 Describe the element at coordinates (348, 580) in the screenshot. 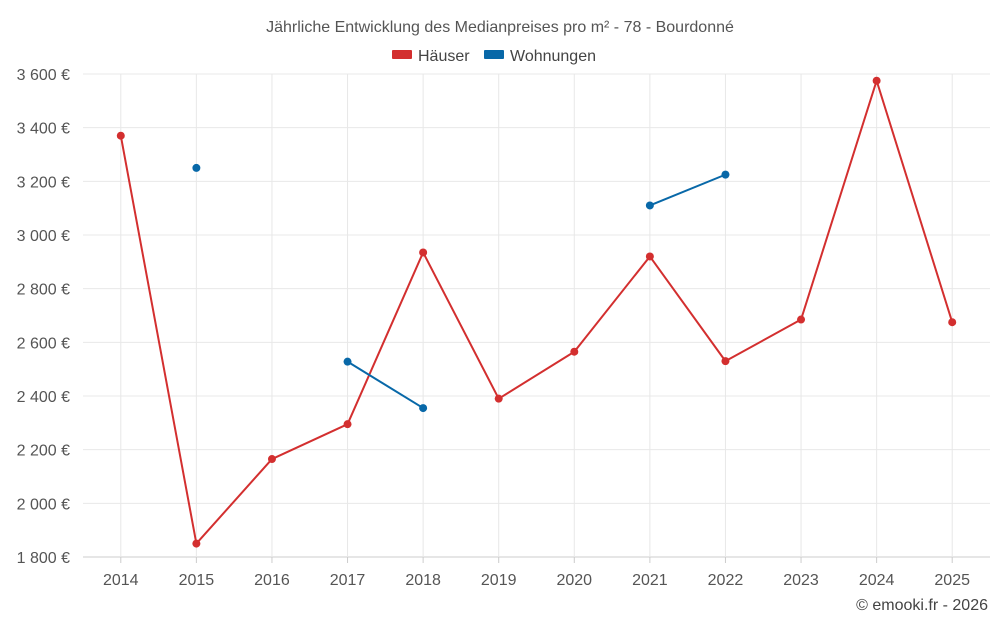

I see `x-tick-label: 2017` at that location.